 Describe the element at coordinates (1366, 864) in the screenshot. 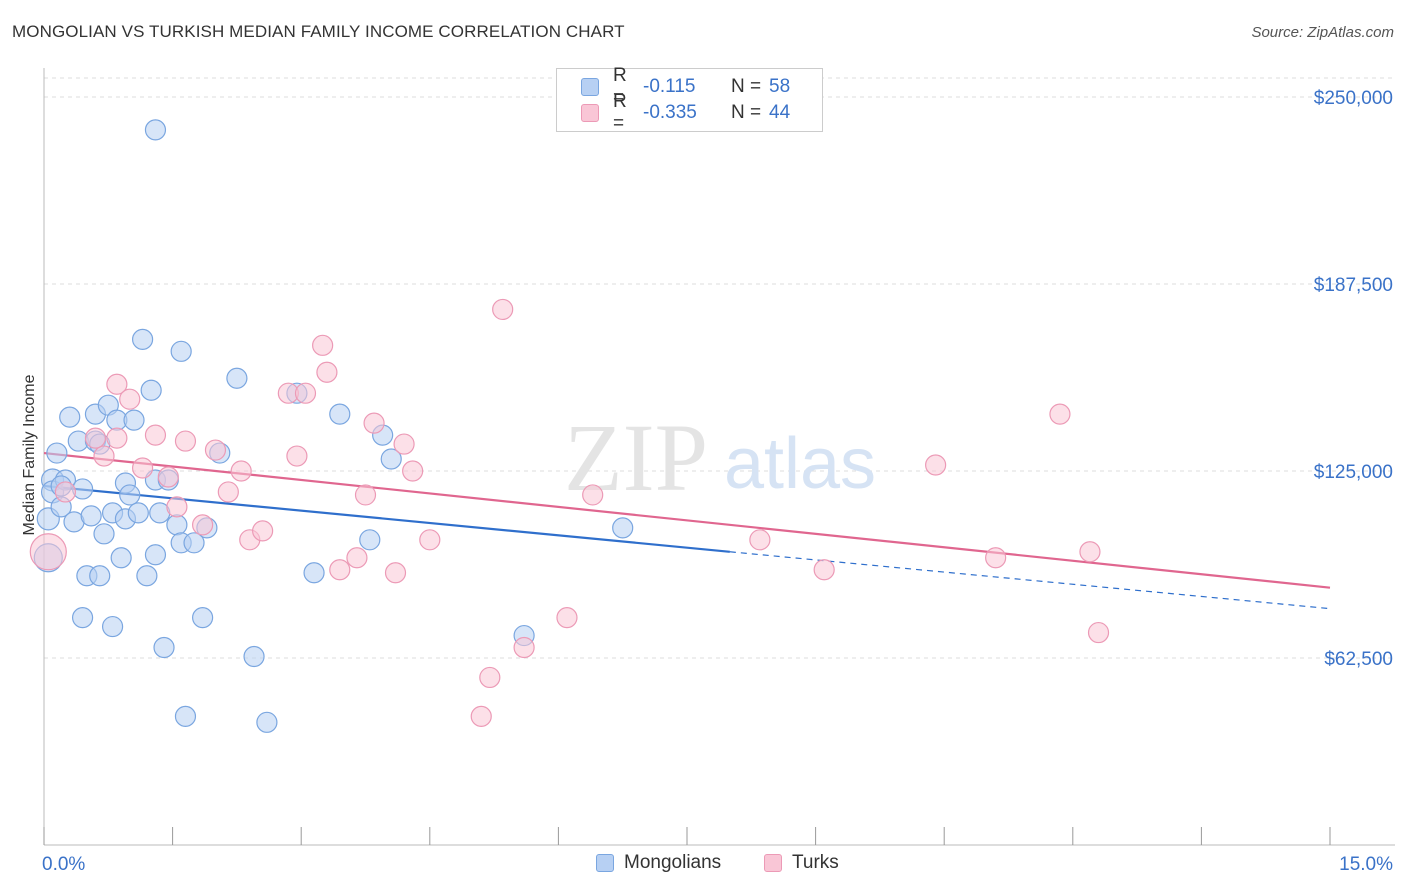

I see `x-tick-label-max: 15.0%` at that location.